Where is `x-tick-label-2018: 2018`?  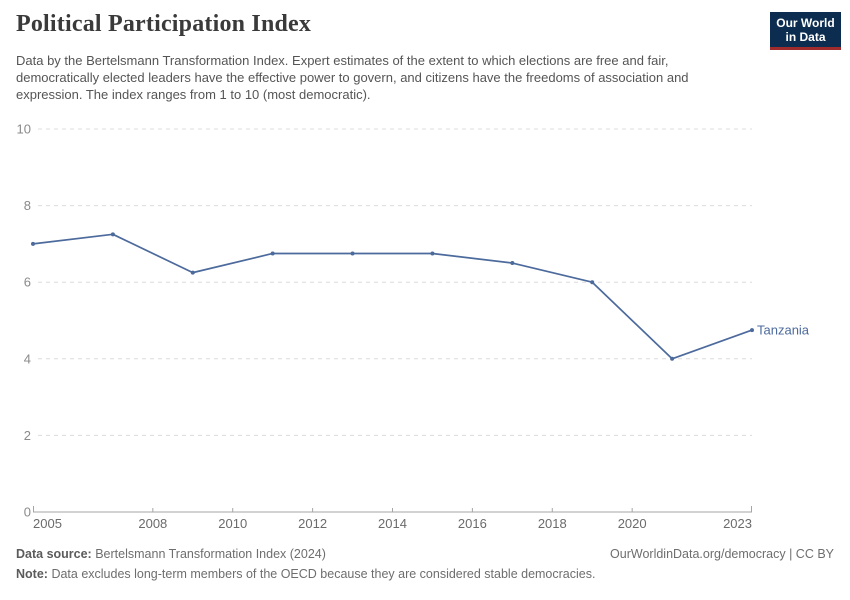
x-tick-label-2018: 2018 is located at coordinates (552, 523).